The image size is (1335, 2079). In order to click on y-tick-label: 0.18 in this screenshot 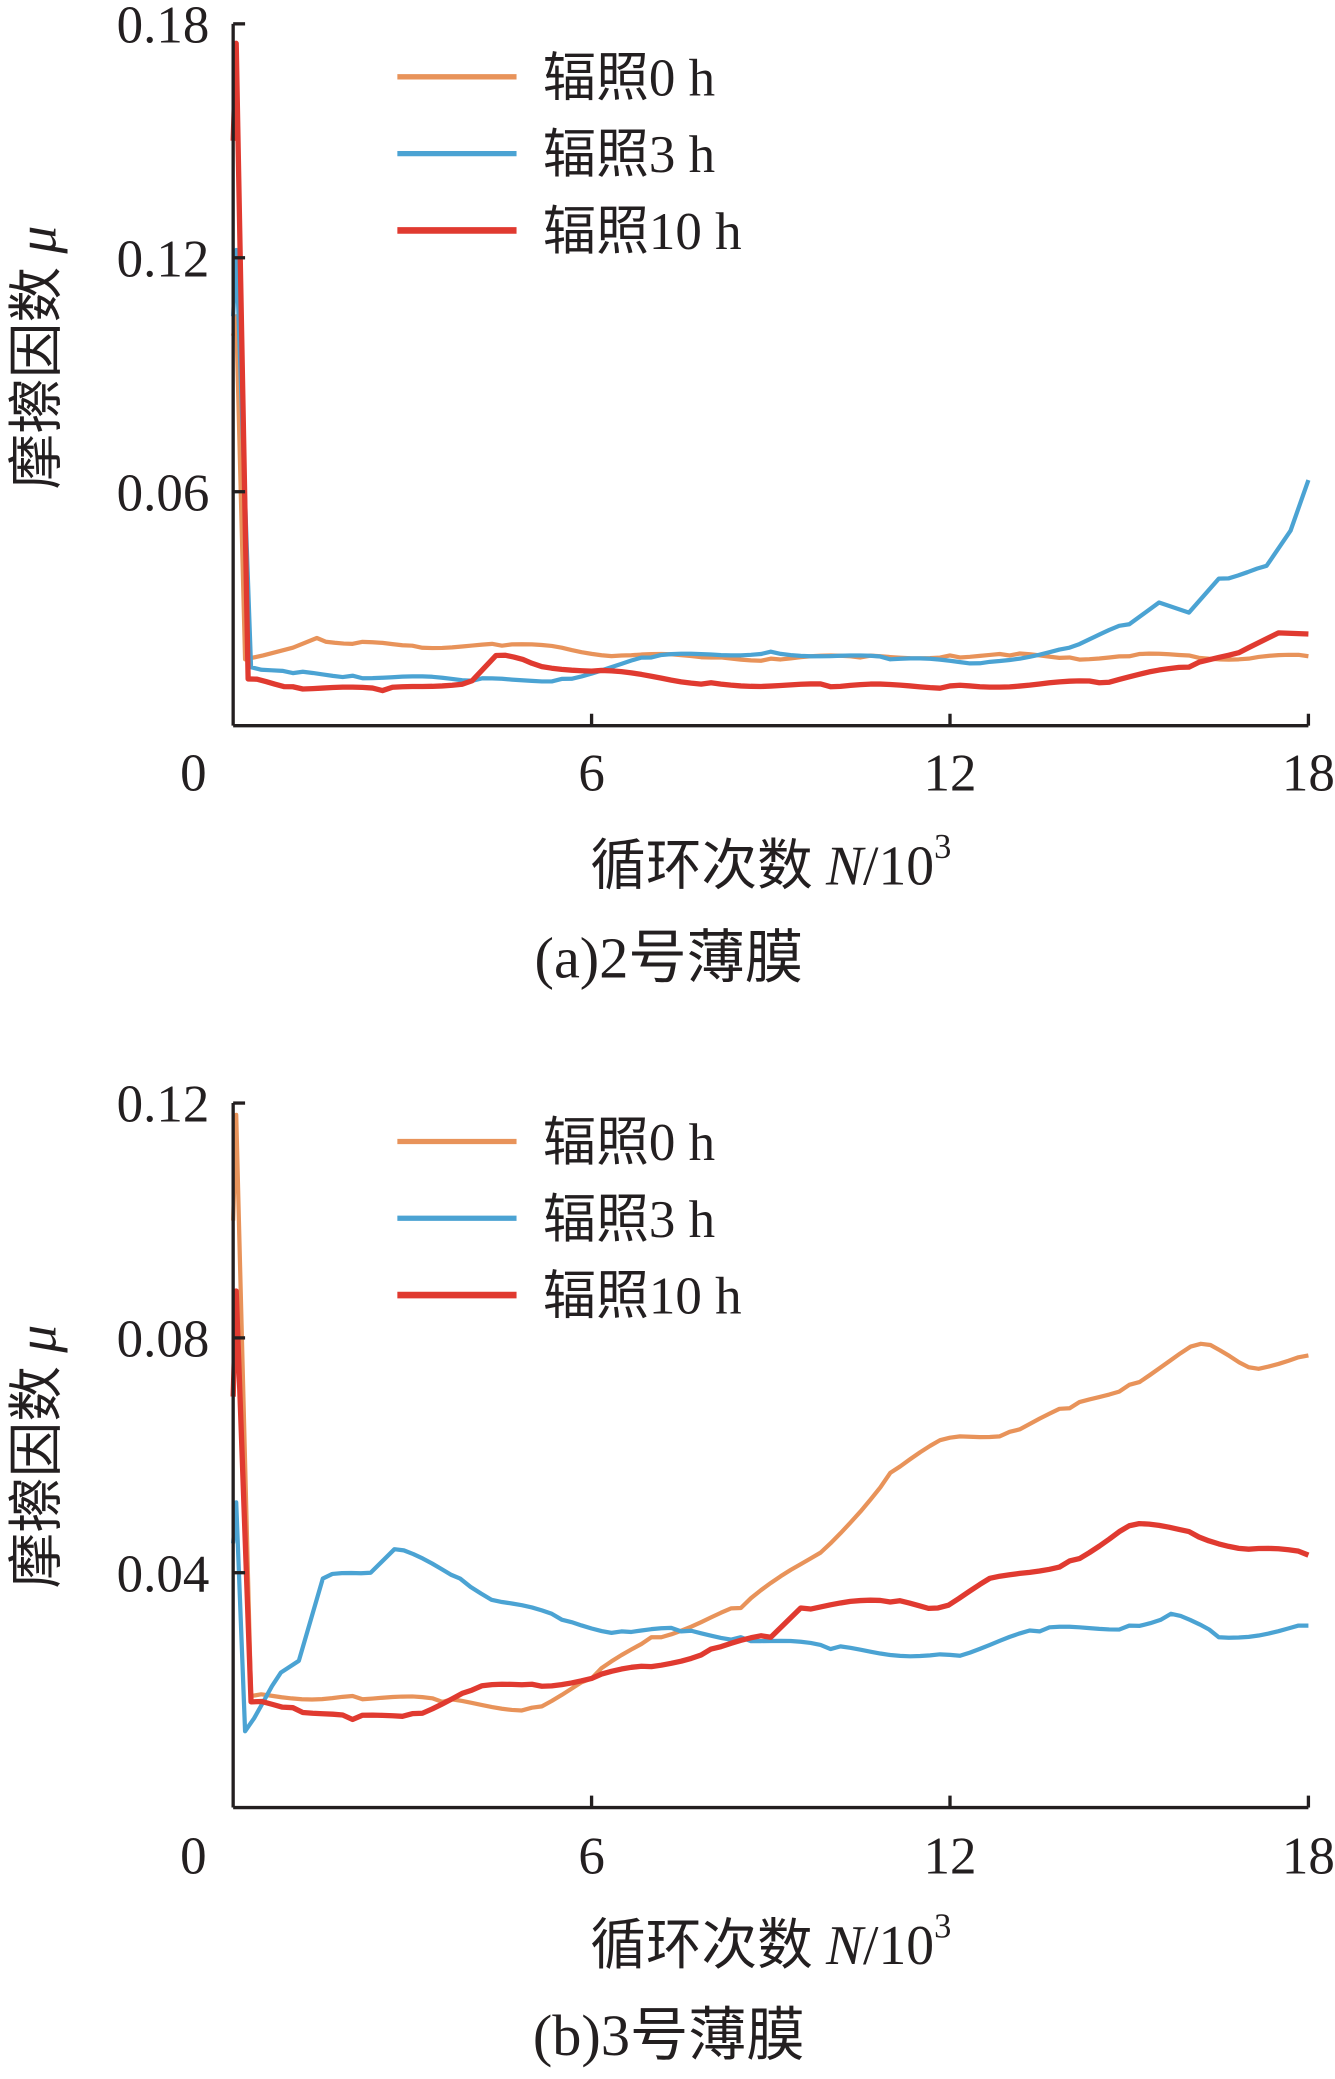, I will do `click(163, 27)`.